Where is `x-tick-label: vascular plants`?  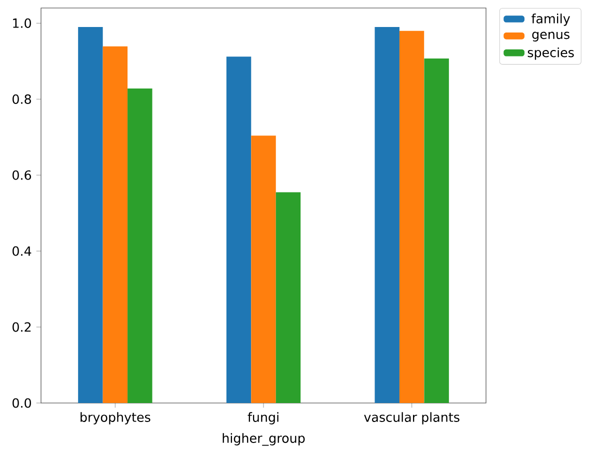
x-tick-label: vascular plants is located at coordinates (412, 418).